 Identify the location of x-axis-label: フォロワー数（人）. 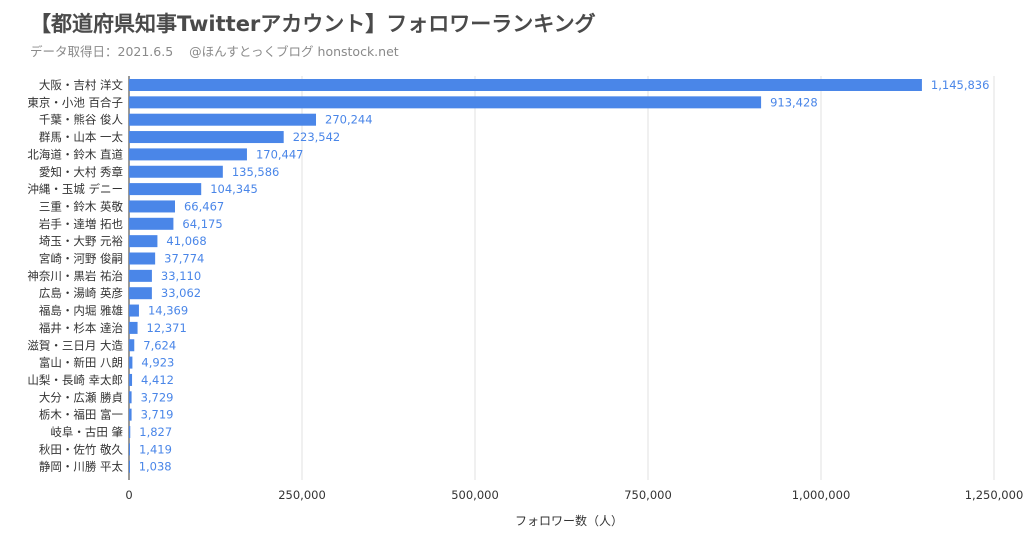
(569, 520).